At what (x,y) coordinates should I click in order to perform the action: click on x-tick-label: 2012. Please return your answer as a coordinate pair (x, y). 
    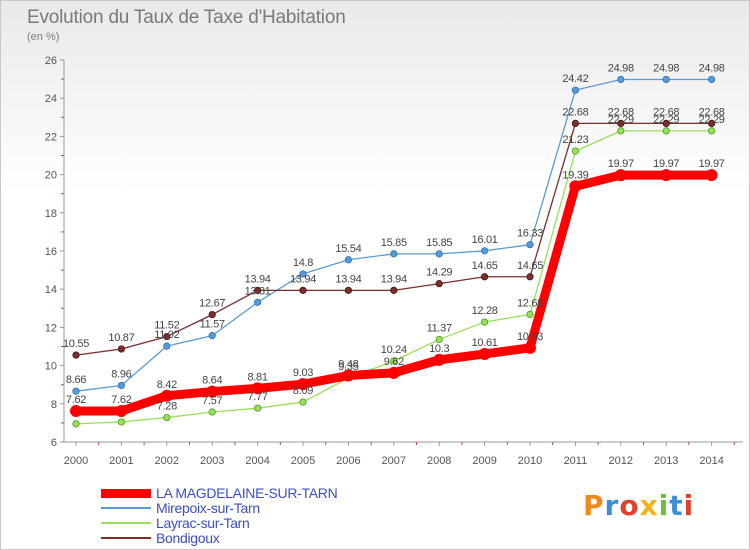
    Looking at the image, I should click on (621, 461).